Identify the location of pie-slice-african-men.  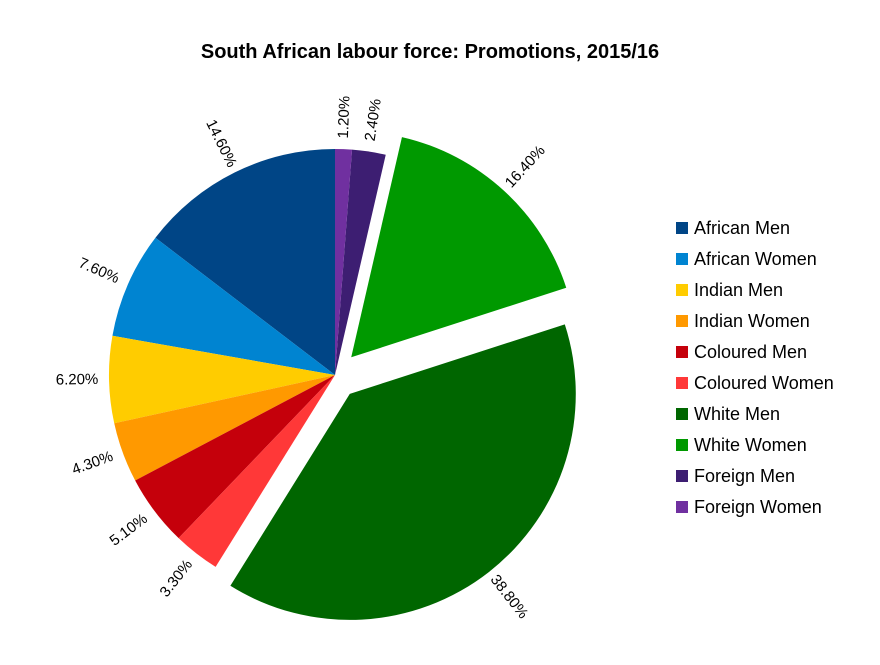
(245, 262).